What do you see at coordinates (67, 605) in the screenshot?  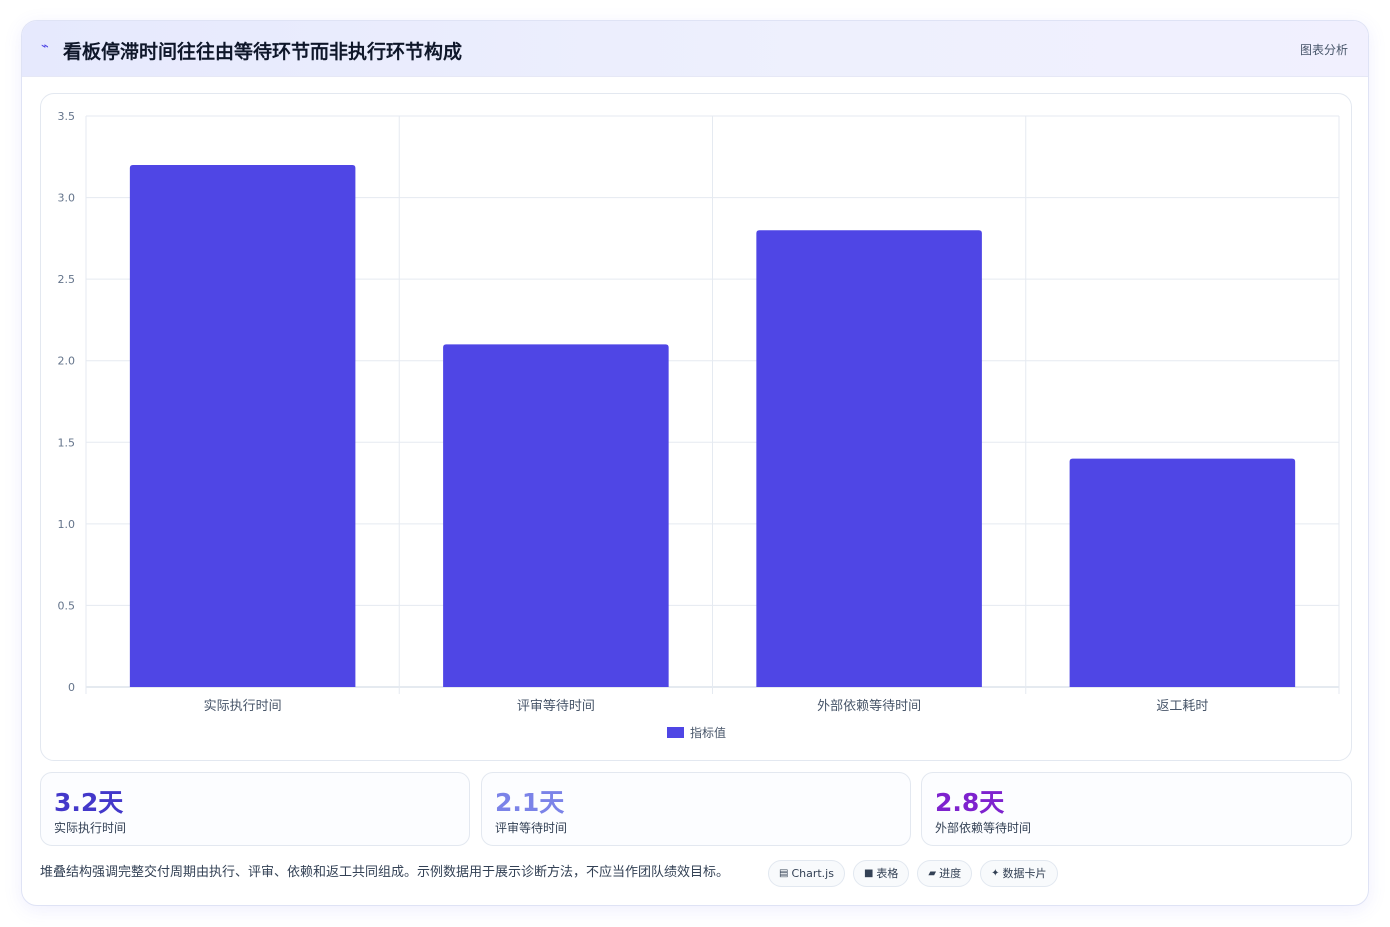 I see `y-tick-label: 0.5` at bounding box center [67, 605].